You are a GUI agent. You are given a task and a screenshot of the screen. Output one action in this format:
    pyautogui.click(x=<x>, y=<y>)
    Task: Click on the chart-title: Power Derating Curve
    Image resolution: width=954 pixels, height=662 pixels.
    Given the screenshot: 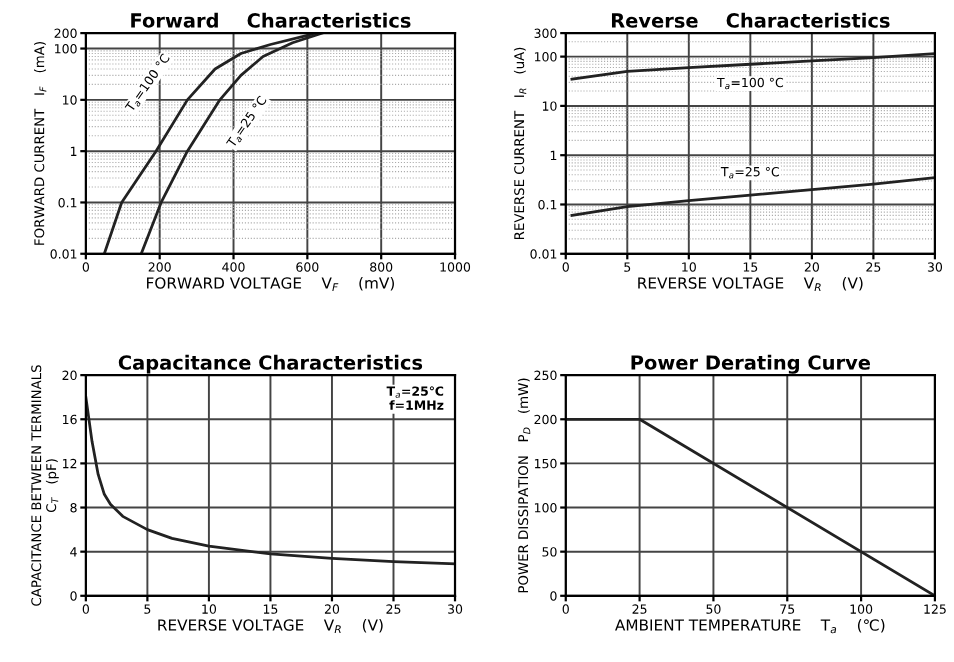 What is the action you would take?
    pyautogui.click(x=751, y=364)
    